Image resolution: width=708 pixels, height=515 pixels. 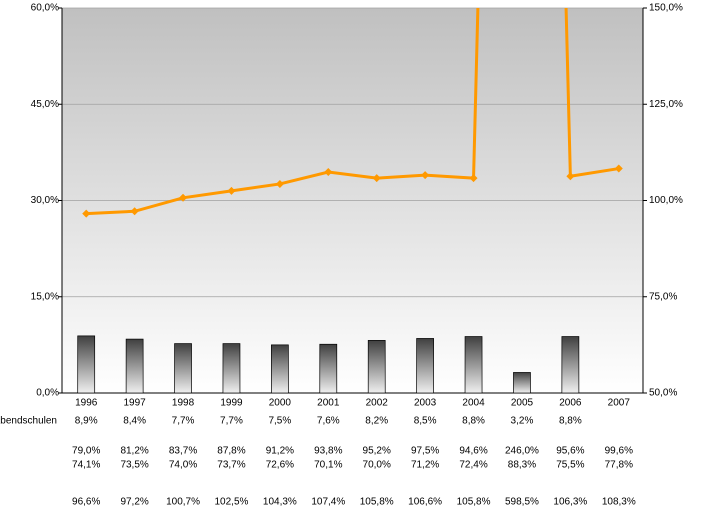 What do you see at coordinates (45, 296) in the screenshot?
I see `y-tick-label: 15,0%` at bounding box center [45, 296].